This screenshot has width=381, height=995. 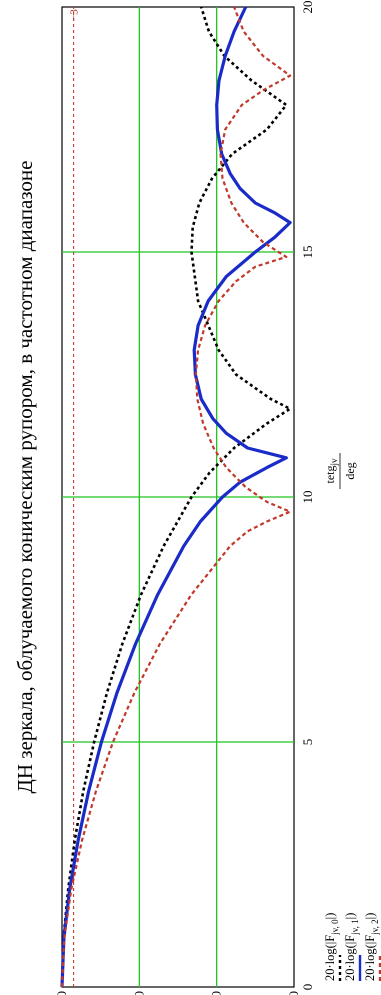 I want to click on legend-entry-label-1: 20·log(|Fjv, 1|), so click(x=351, y=947).